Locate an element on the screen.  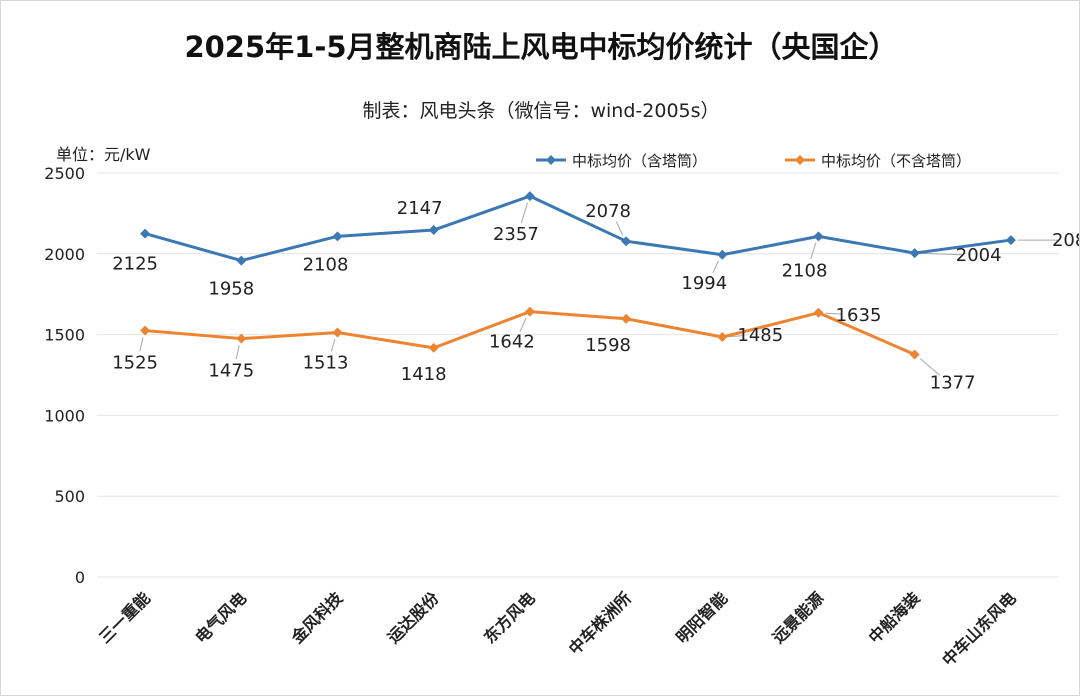
x-tick-label: 东方风电 is located at coordinates (509, 617).